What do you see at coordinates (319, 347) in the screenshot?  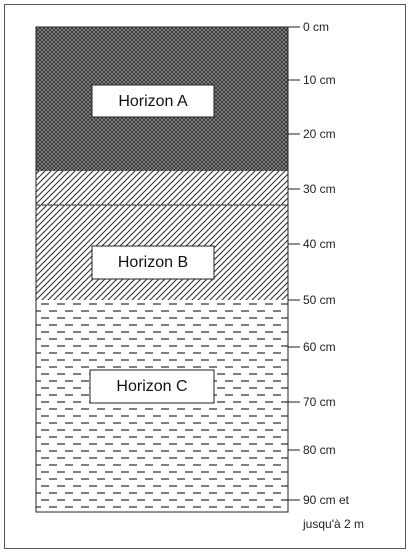 I see `depth-label: 60 cm` at bounding box center [319, 347].